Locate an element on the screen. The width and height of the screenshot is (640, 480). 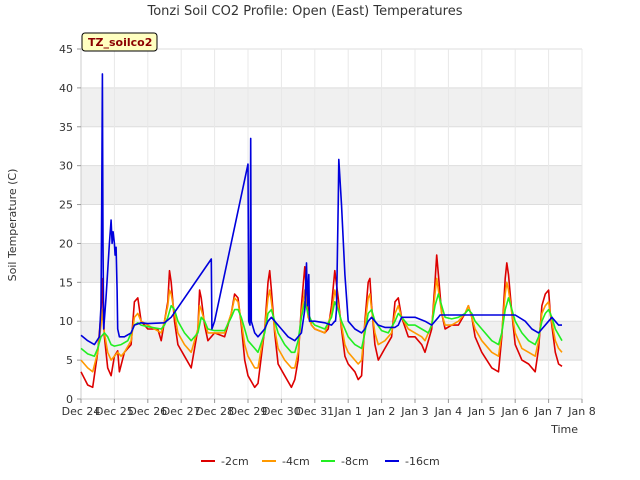
y-tick-label: 0 is located at coordinates (69, 399).